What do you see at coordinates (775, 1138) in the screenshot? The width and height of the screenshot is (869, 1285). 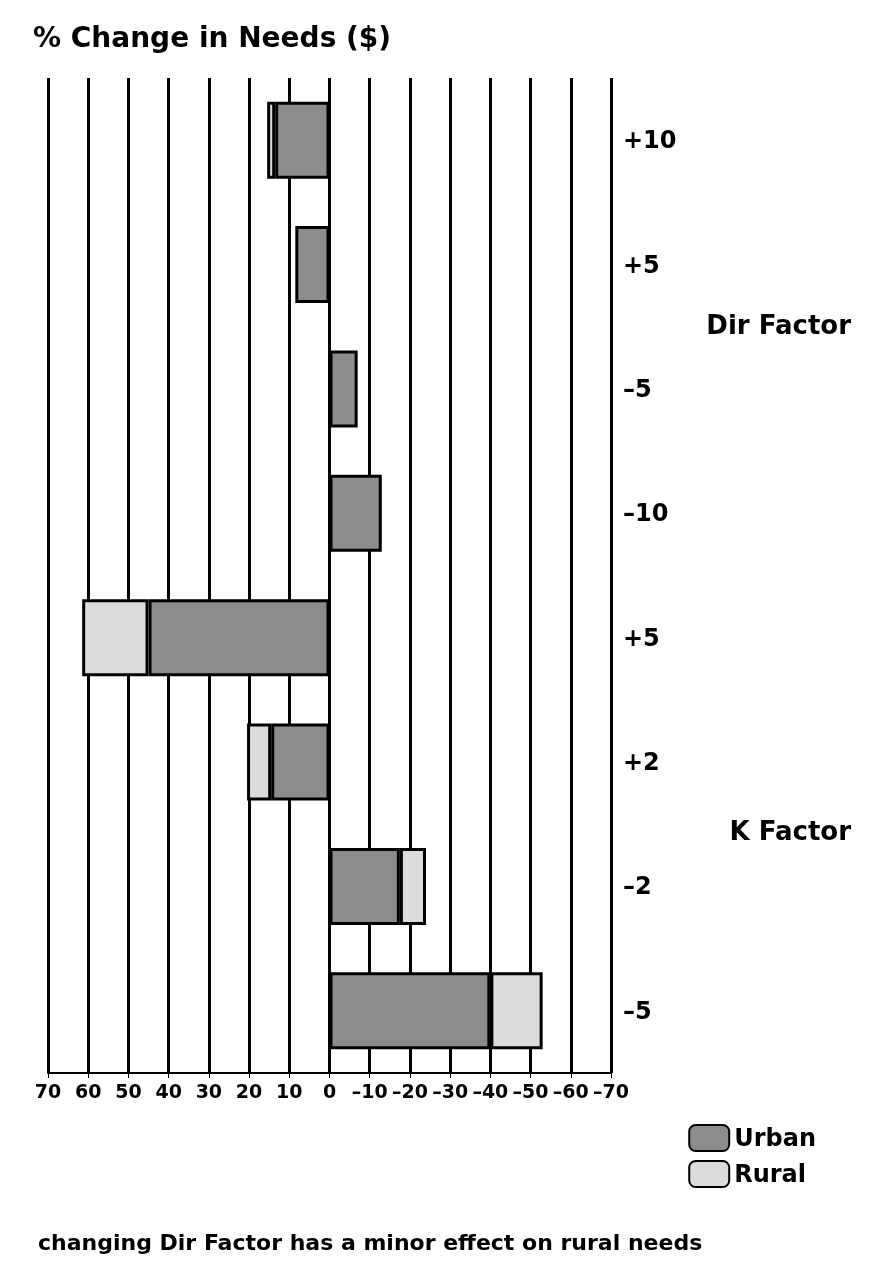 I see `legend-label: Urban` at bounding box center [775, 1138].